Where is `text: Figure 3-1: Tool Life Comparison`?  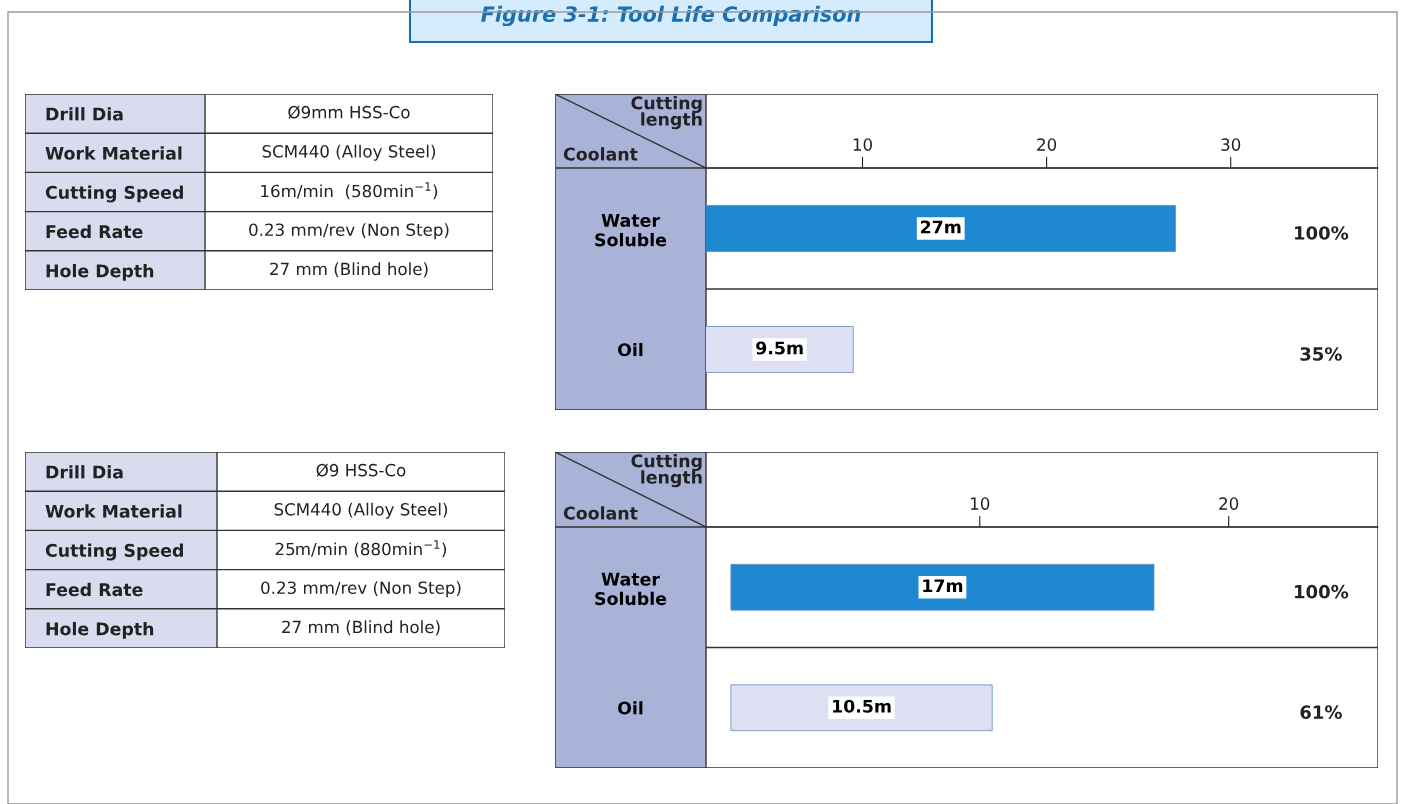
text: Figure 3-1: Tool Life Comparison is located at coordinates (671, 16).